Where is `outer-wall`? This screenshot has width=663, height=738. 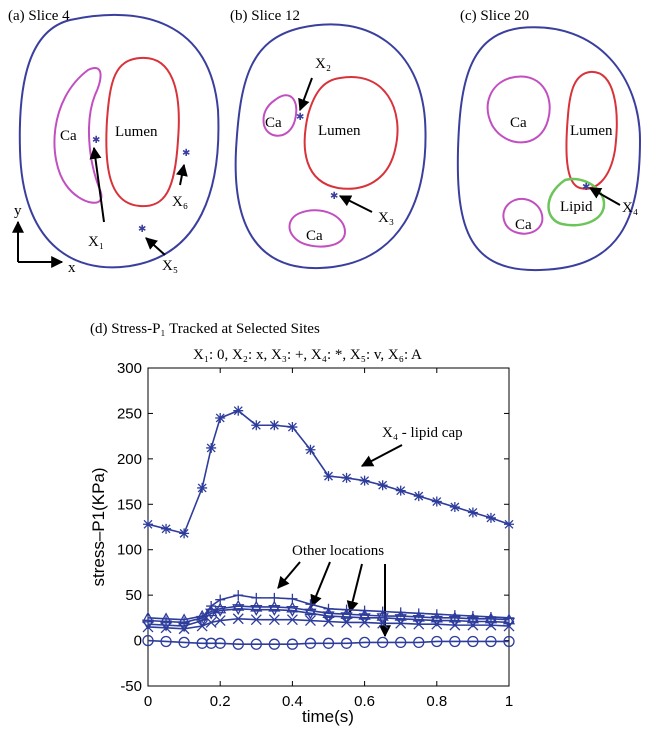 outer-wall is located at coordinates (119, 141).